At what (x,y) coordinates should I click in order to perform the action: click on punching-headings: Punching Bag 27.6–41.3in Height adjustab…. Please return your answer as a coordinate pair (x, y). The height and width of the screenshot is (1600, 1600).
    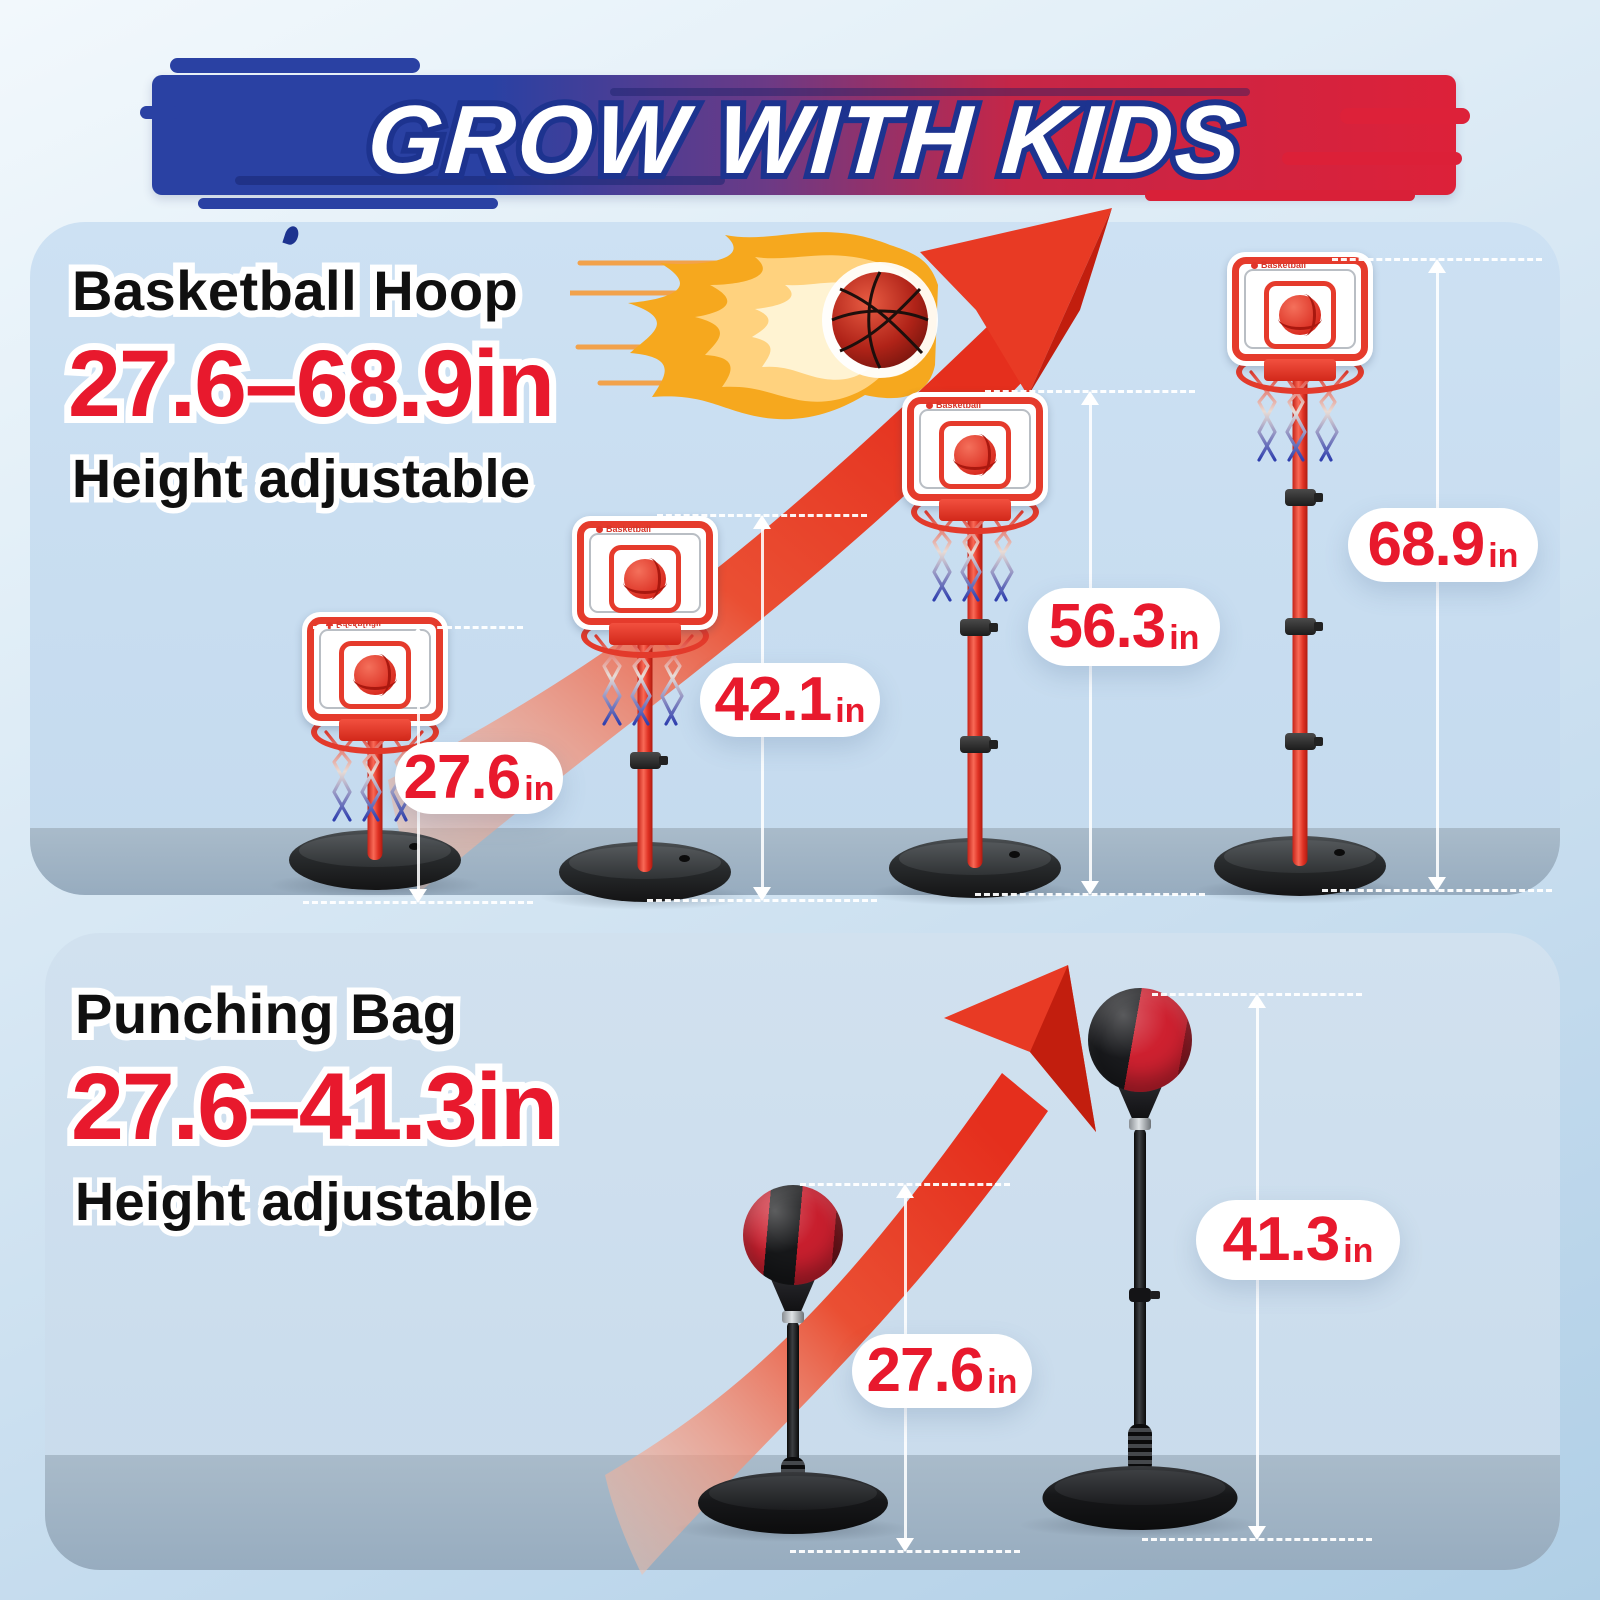
    Looking at the image, I should click on (314, 1107).